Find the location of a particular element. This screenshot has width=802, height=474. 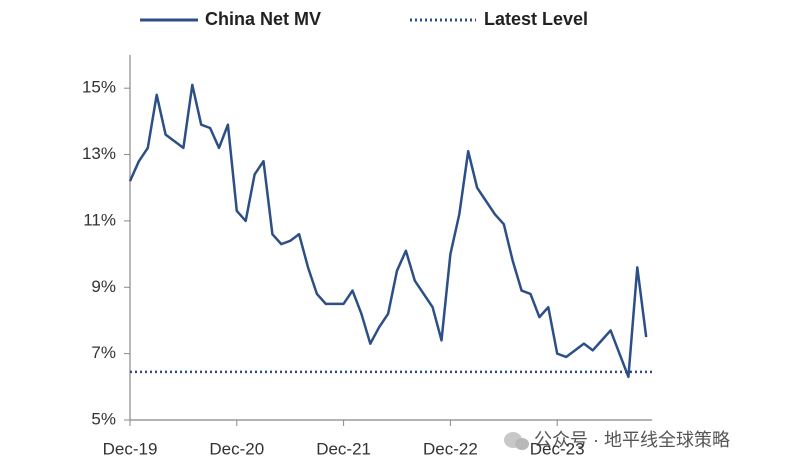

x-tick-label: Dec-21 is located at coordinates (343, 448).